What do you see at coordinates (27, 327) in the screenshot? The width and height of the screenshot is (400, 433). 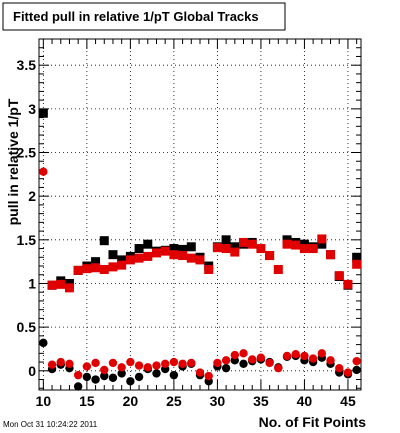 I see `y-tick-label: 0.5` at bounding box center [27, 327].